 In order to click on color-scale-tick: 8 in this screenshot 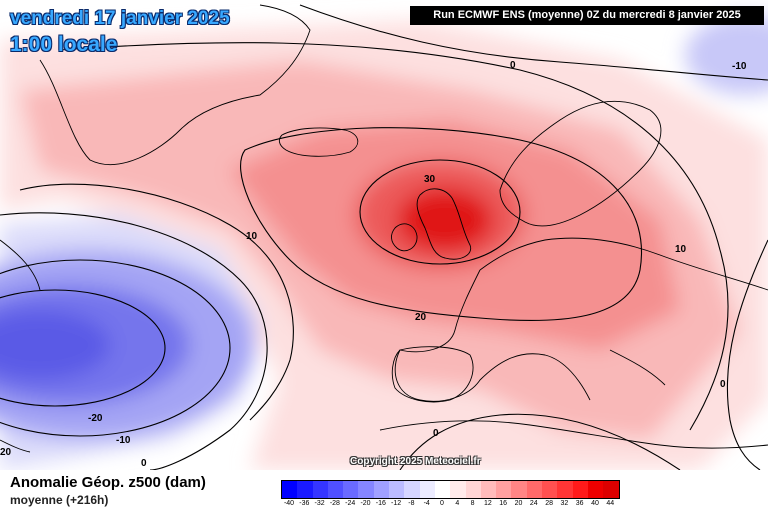, I will do `click(472, 503)`.